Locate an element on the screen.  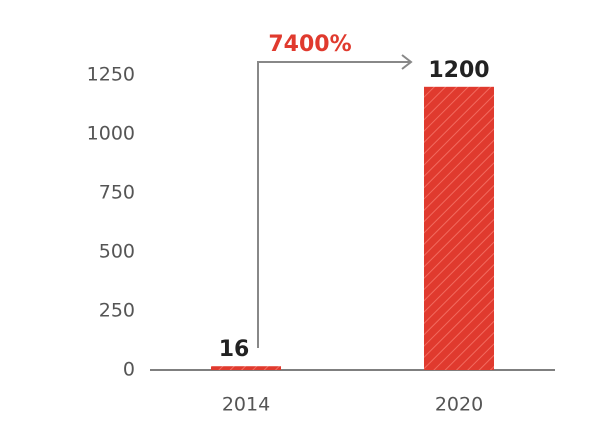
y-tick-label: 500 is located at coordinates (117, 252).